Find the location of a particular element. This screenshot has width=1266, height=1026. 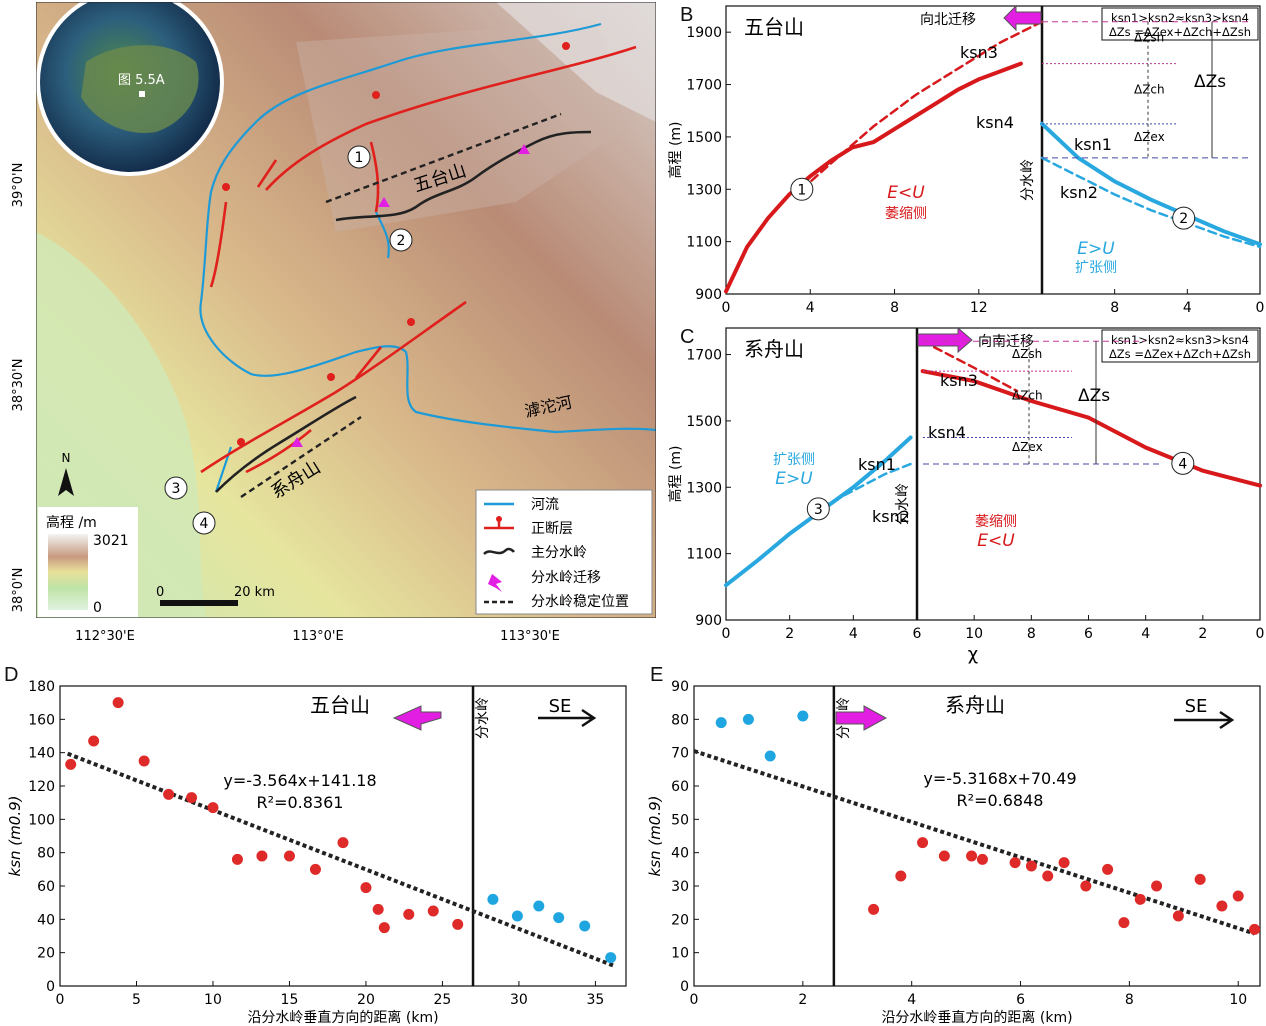

formula-box is located at coordinates (1180, 24).